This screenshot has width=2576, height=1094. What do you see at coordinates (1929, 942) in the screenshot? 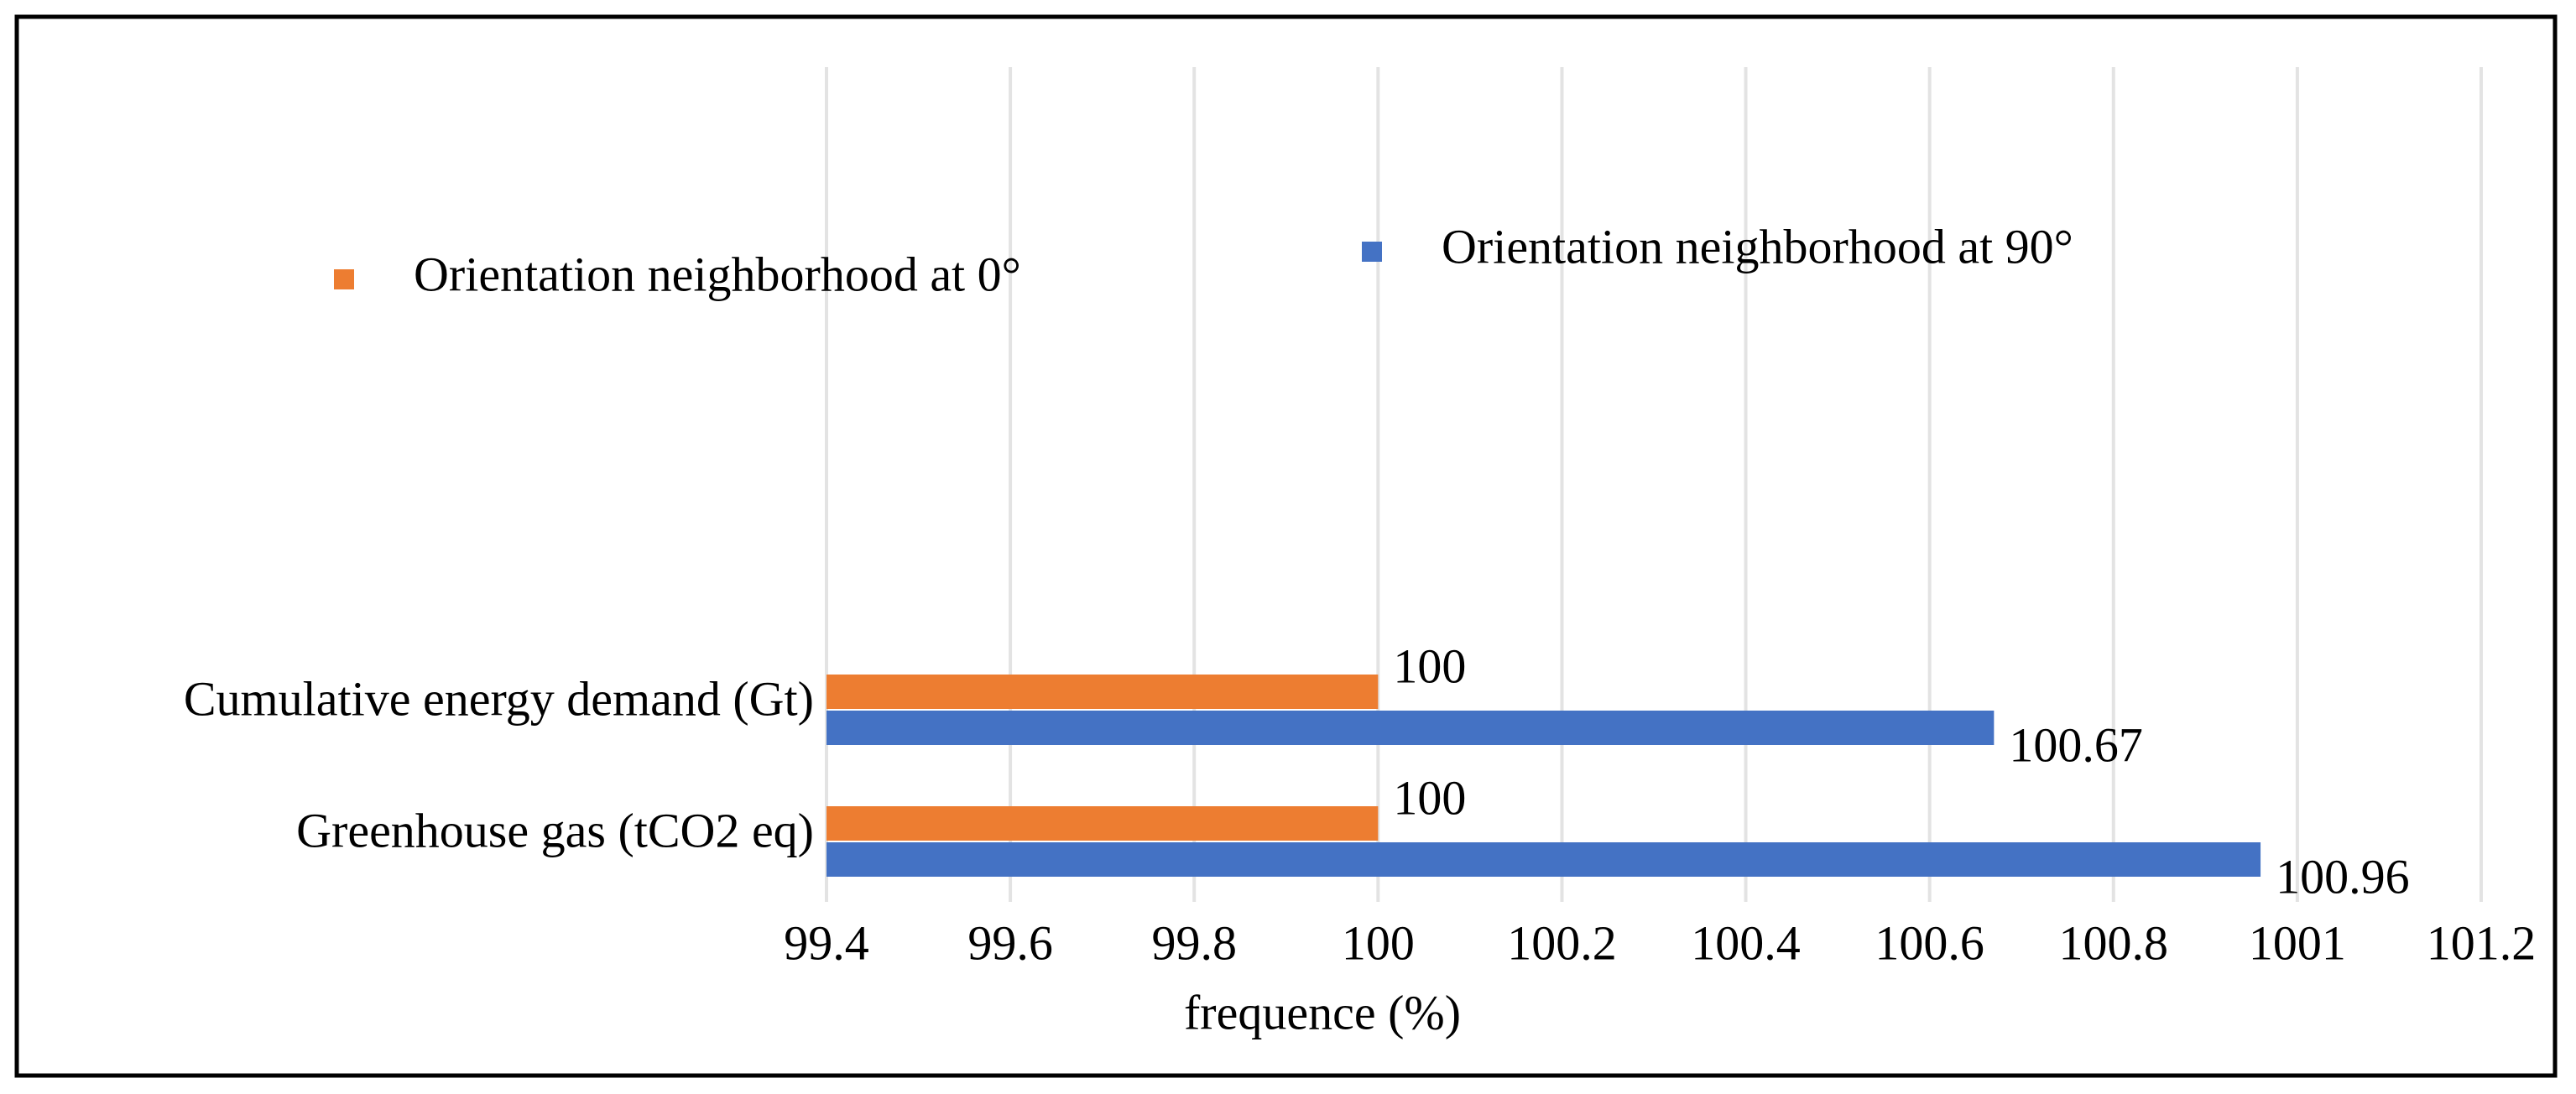
I see `x-tick-label: 100.6` at bounding box center [1929, 942].